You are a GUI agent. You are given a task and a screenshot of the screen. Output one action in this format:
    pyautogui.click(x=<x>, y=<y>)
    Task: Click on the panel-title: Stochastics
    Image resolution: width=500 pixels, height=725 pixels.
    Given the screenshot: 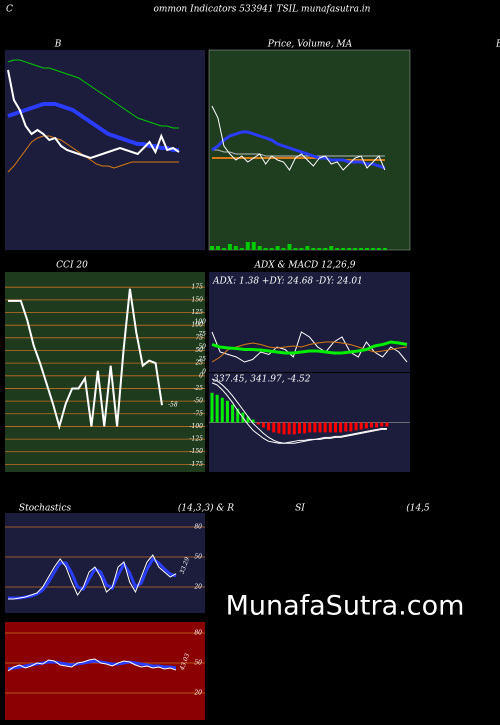 What is the action you would take?
    pyautogui.click(x=45, y=509)
    